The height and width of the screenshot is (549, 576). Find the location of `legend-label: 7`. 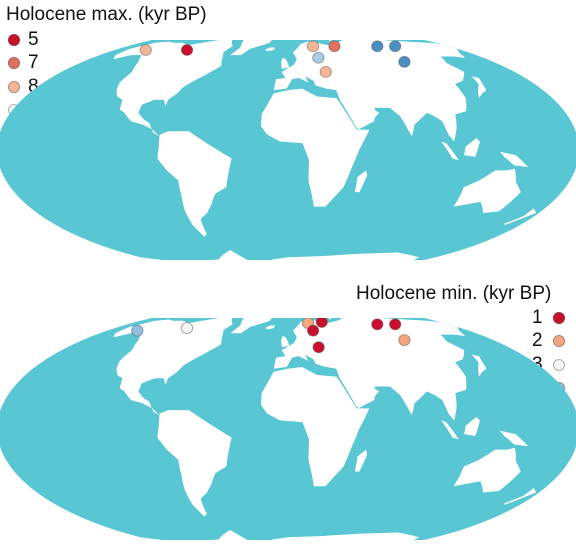

legend-label: 7 is located at coordinates (33, 63).